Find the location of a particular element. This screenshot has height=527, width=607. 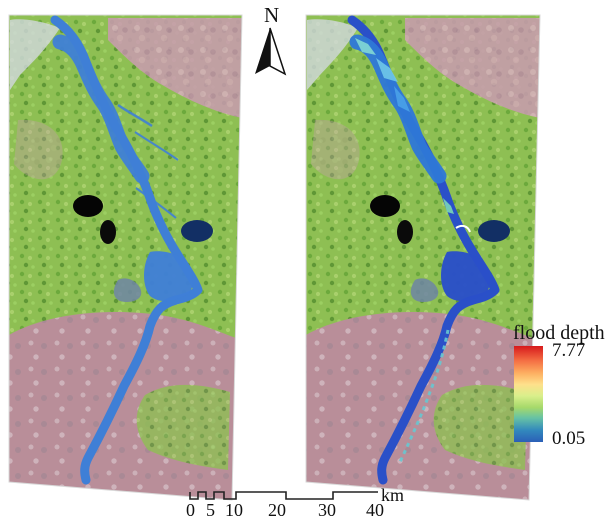

scale-unit: km is located at coordinates (392, 495).